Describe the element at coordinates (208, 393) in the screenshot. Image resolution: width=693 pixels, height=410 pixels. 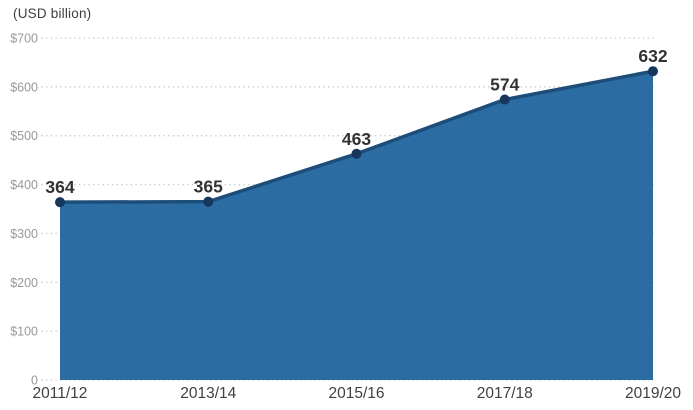
I see `x-tick-label: 2013/14` at that location.